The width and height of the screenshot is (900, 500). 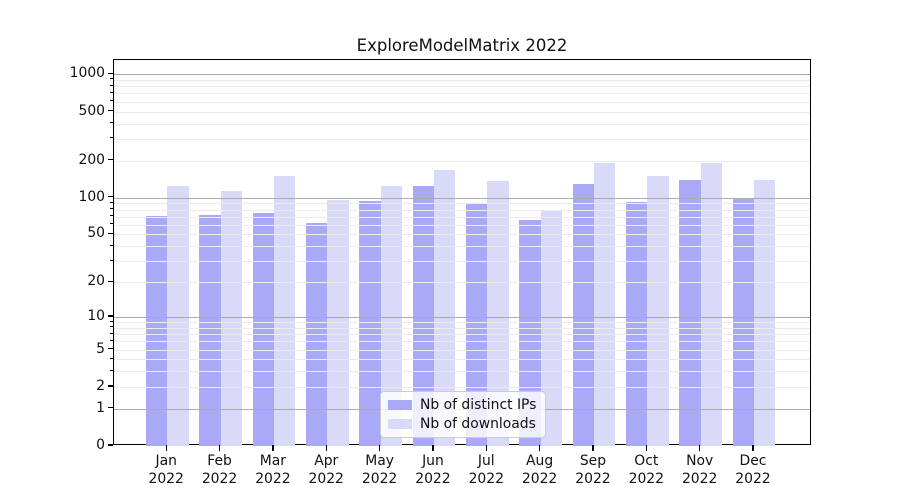 What do you see at coordinates (91, 196) in the screenshot?
I see `y-tick-label: 100` at bounding box center [91, 196].